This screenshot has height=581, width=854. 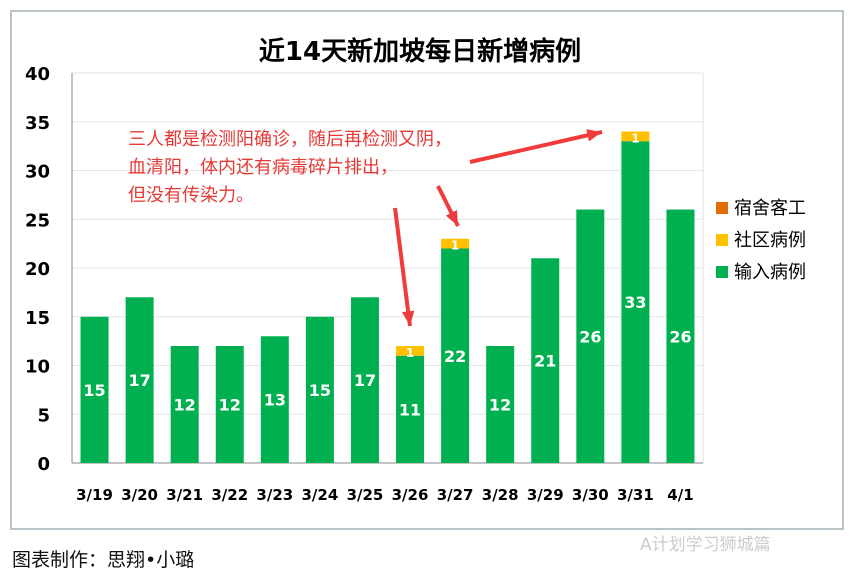 I want to click on x-tick-label: 3/23, so click(x=274, y=495).